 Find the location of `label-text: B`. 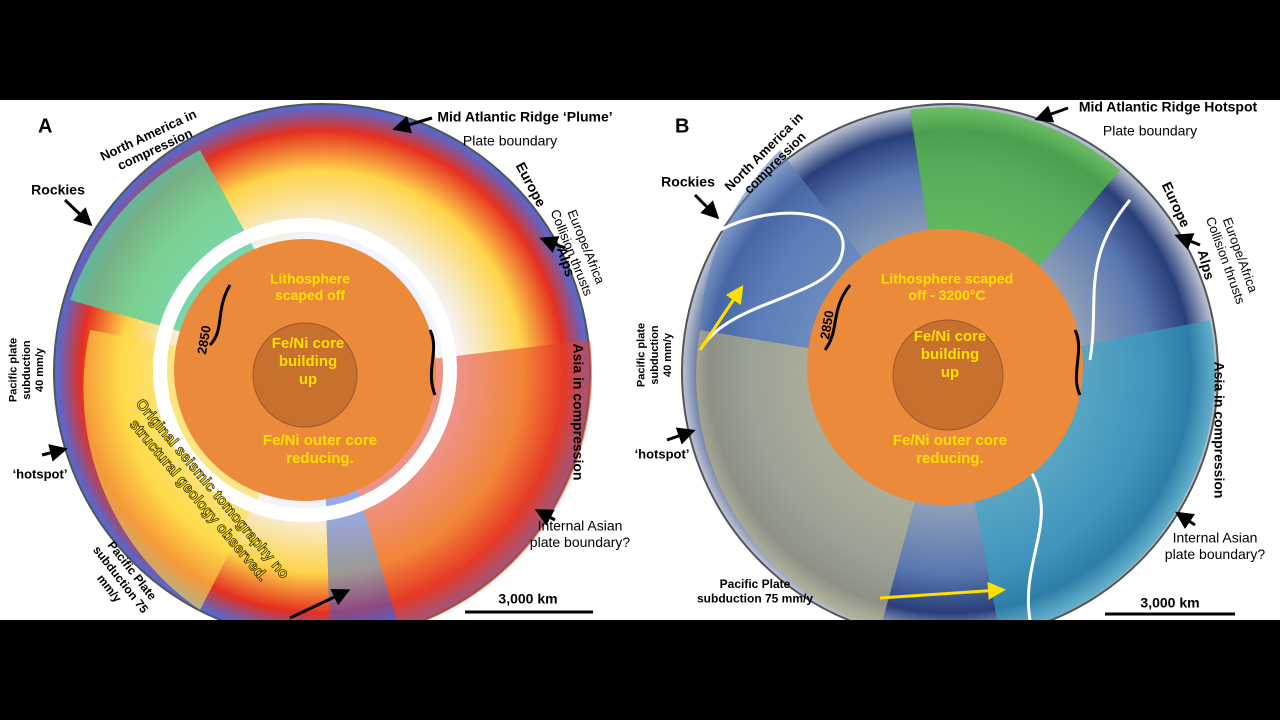

label-text: B is located at coordinates (682, 126).